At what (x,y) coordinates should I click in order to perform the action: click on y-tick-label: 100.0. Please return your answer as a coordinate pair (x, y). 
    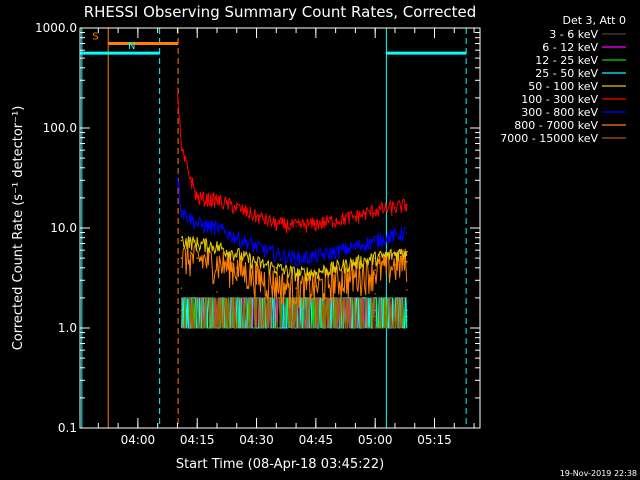
    Looking at the image, I should click on (60, 128).